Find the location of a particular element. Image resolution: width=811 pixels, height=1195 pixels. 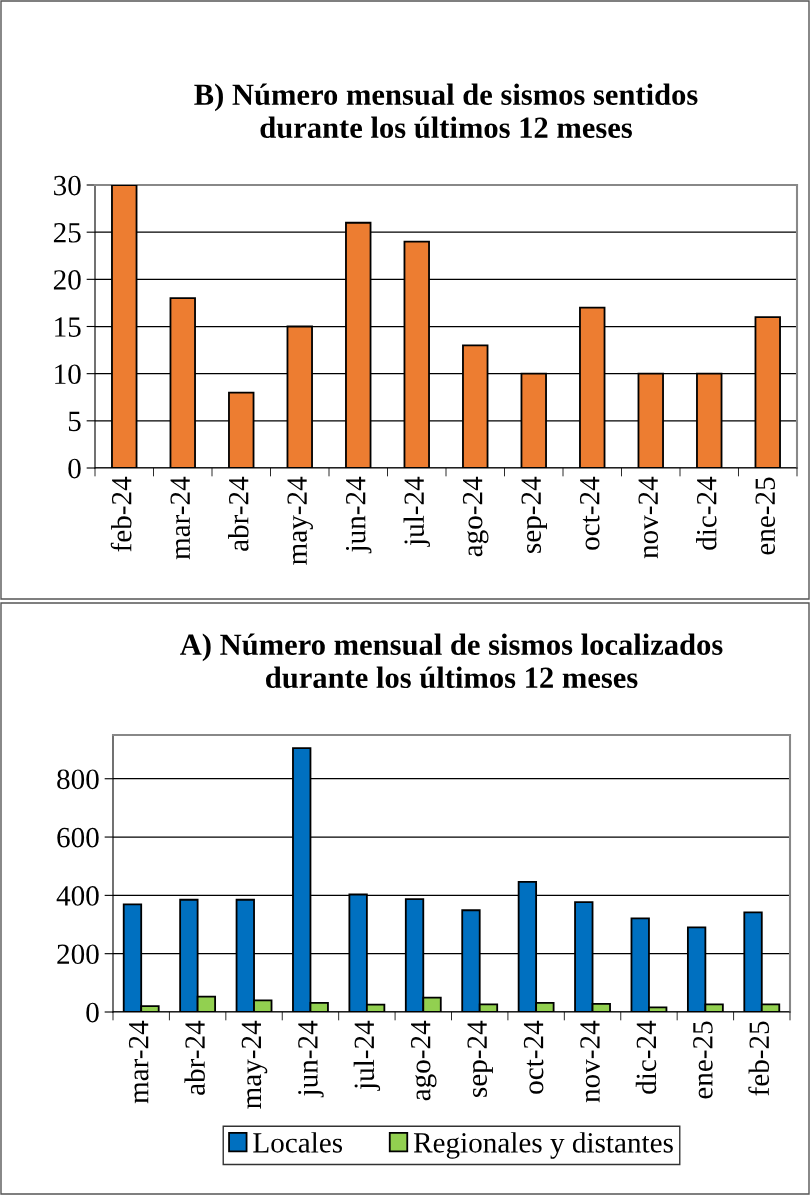

y-tick-label: 600 is located at coordinates (78, 837).